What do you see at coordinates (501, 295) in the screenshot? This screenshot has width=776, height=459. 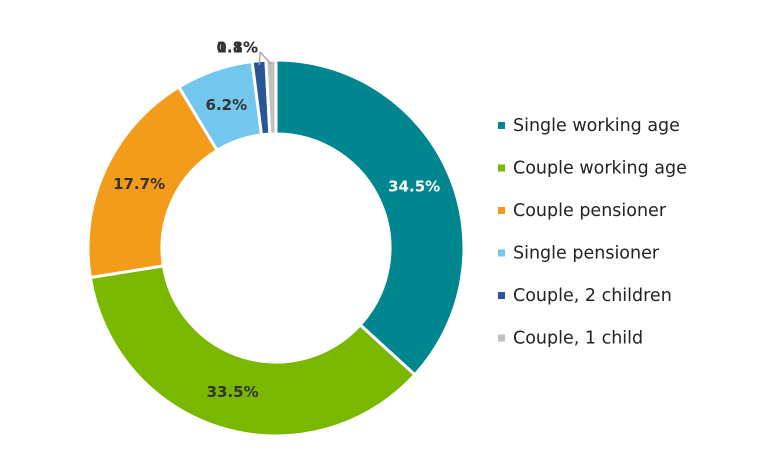 I see `legend-swatch-couple-2-children` at bounding box center [501, 295].